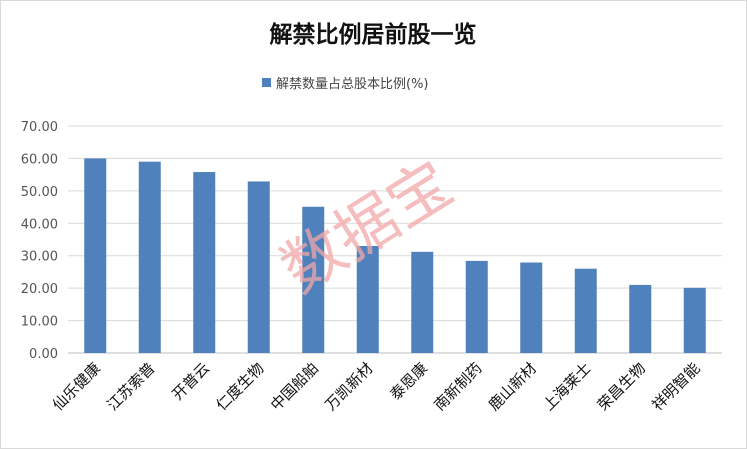 This screenshot has height=449, width=747. Describe the element at coordinates (409, 381) in the screenshot. I see `x-tick-label: 泰恩康` at that location.